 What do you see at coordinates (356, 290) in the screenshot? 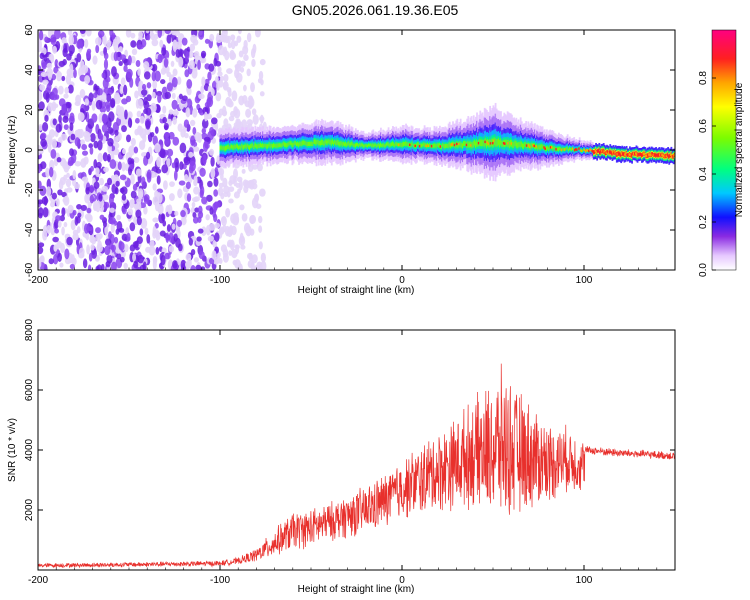
I see `spectrogram-x-axis-label: Height of straight line (km)` at bounding box center [356, 290].